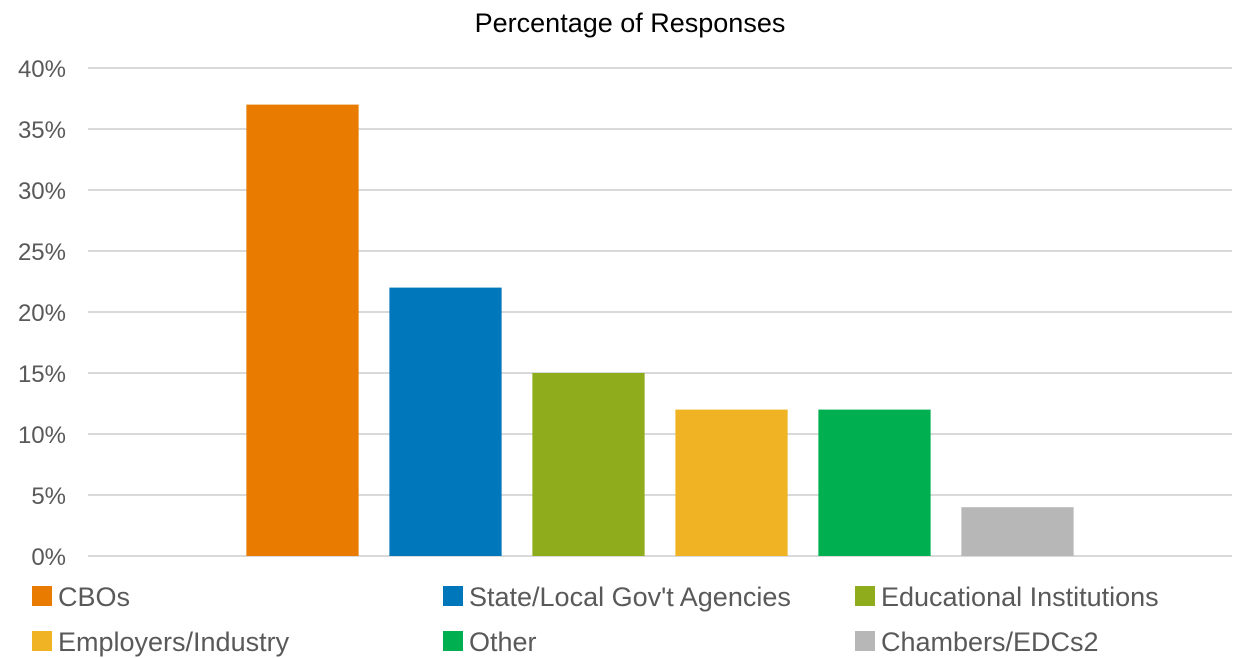 Image resolution: width=1246 pixels, height=658 pixels. What do you see at coordinates (1020, 597) in the screenshot?
I see `legend-label: Educational Institutions` at bounding box center [1020, 597].